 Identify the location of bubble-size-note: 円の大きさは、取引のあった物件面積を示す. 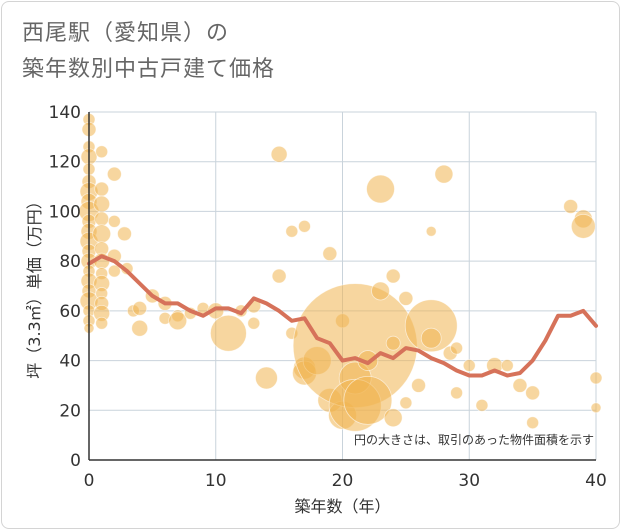
(474, 439).